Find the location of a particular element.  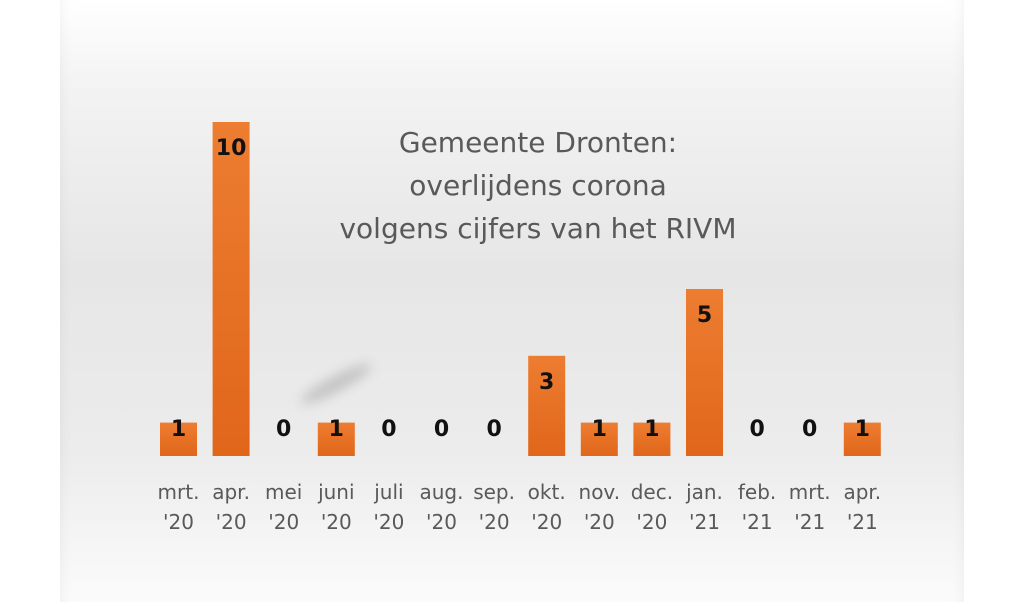

chart-title-line-1: Gemeente Dronten: is located at coordinates (538, 142).